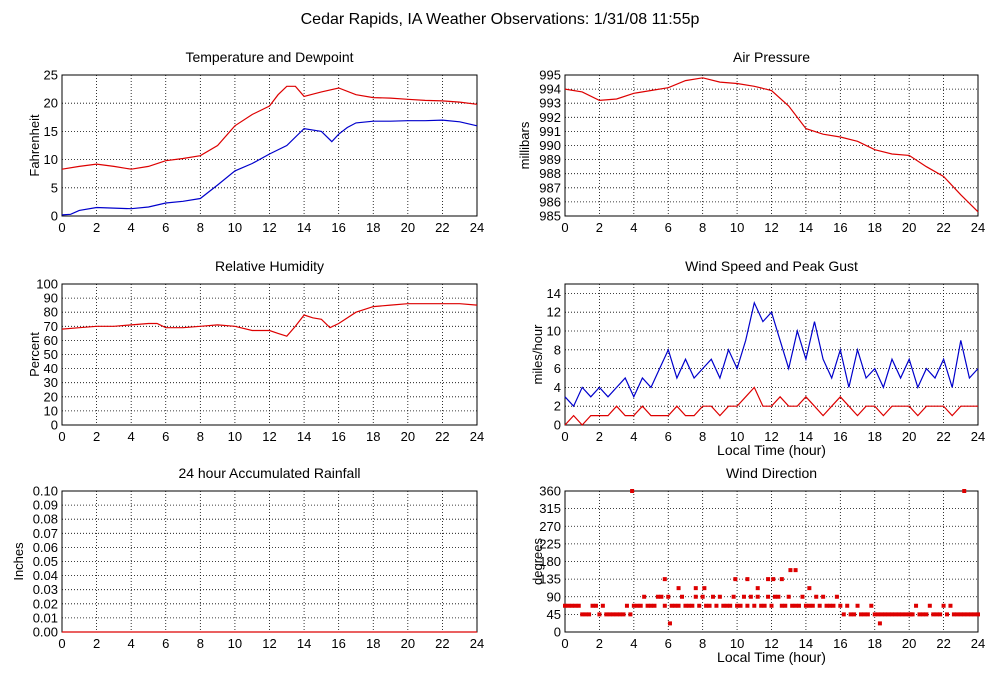 The image size is (1000, 685). What do you see at coordinates (45, 491) in the screenshot?
I see `y-tick-label: 0.10` at bounding box center [45, 491].